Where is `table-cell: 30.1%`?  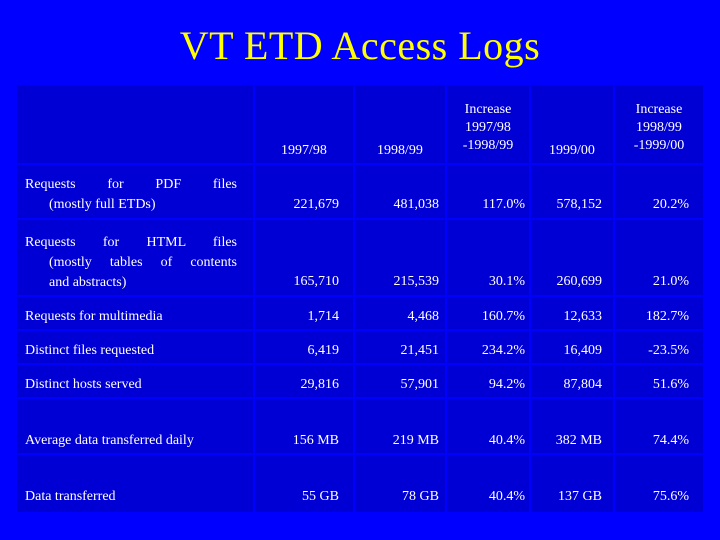
table-cell: 30.1% is located at coordinates (506, 281).